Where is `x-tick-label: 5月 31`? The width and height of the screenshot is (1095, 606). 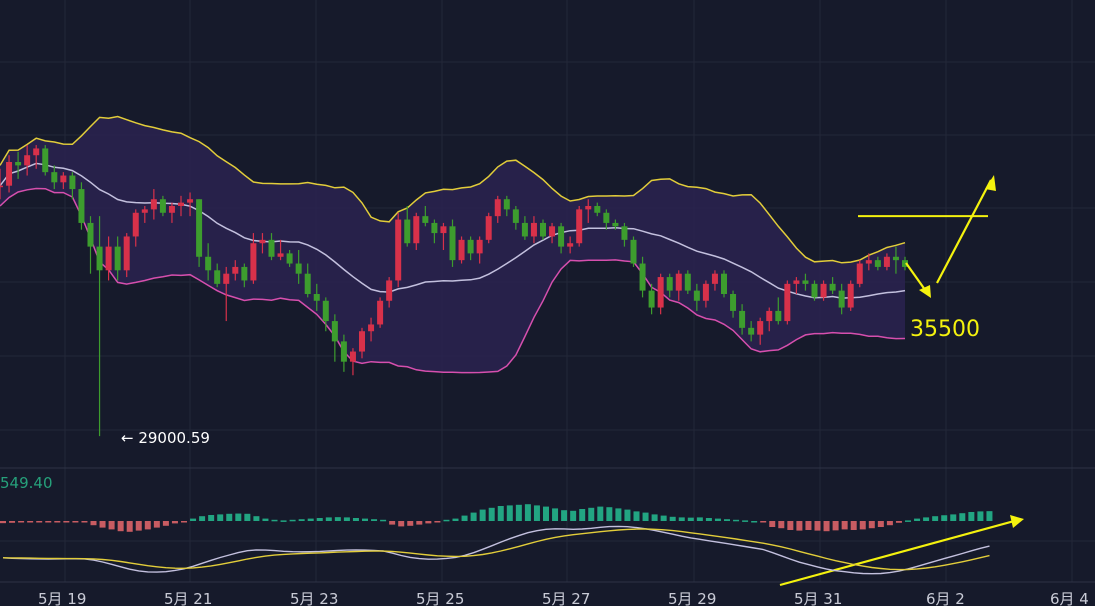
x-tick-label: 5月 31 is located at coordinates (818, 598).